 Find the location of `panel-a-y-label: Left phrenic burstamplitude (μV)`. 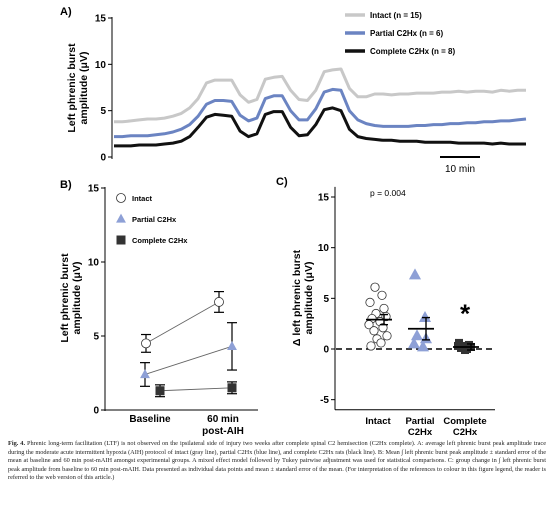

panel-a-y-label: Left phrenic burstamplitude (μV) is located at coordinates (78, 88).